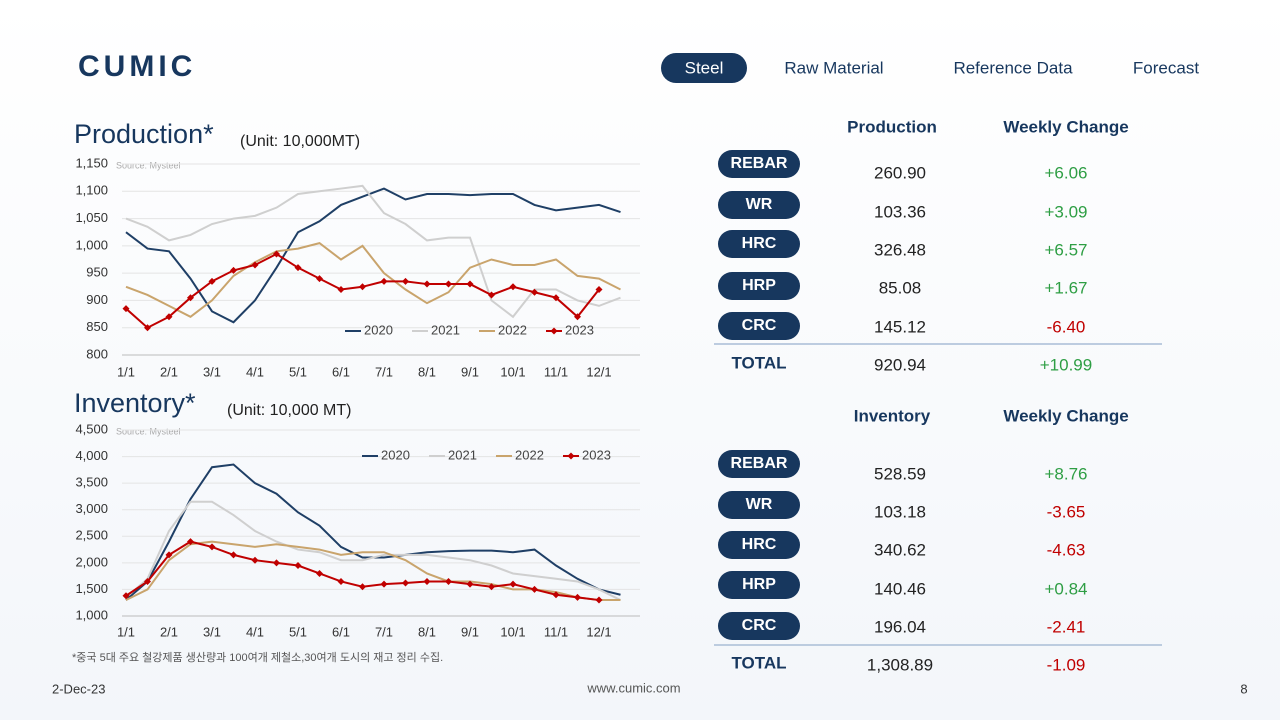 The image size is (1280, 720). Describe the element at coordinates (1065, 473) in the screenshot. I see `row-change: +8.76` at that location.